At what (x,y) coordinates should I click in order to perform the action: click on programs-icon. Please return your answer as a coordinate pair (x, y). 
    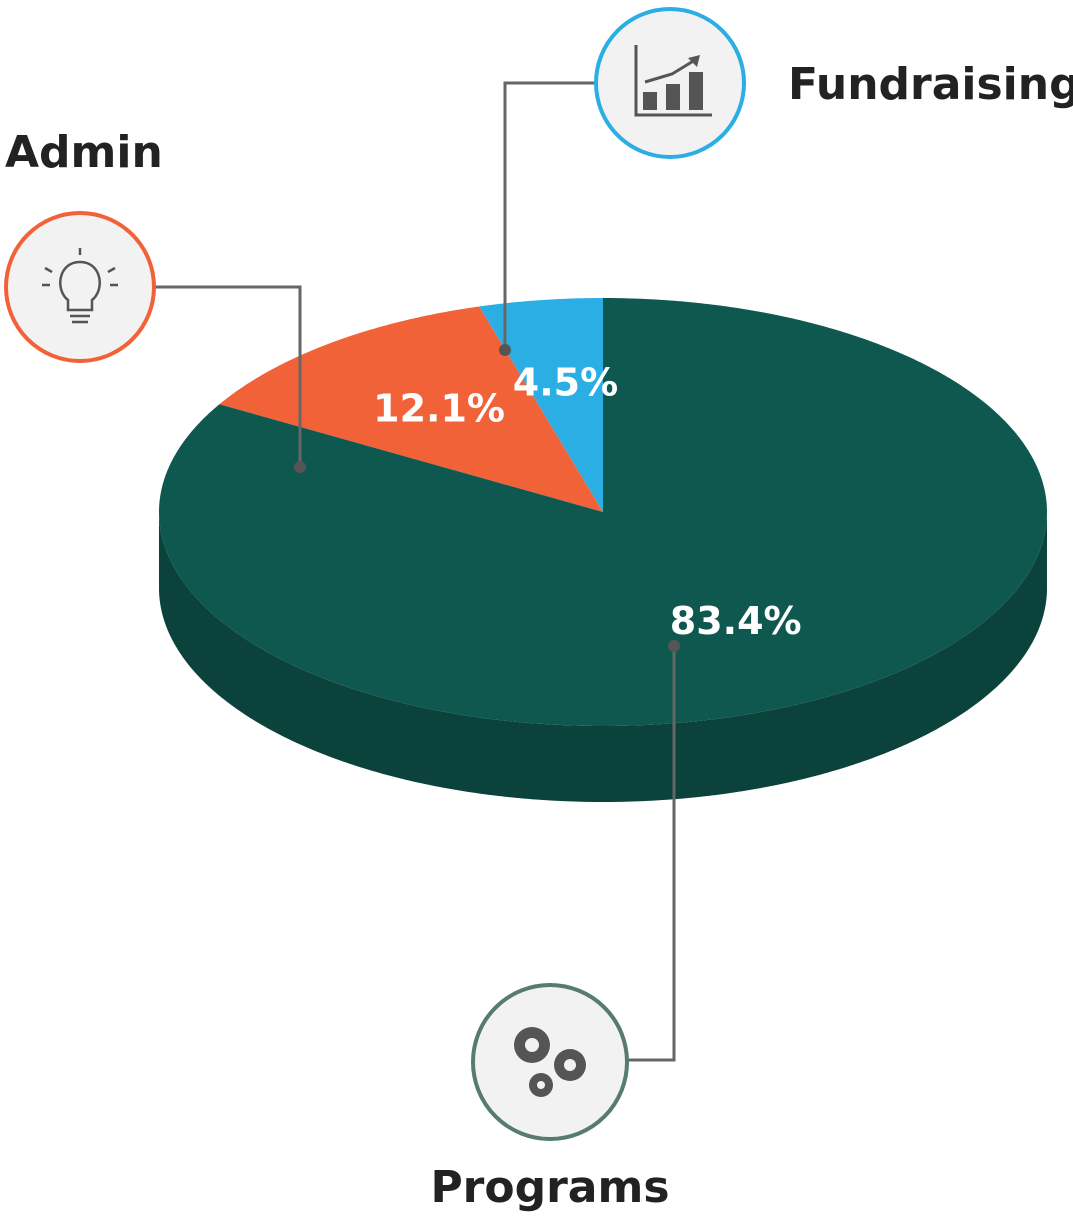
    Looking at the image, I should click on (550, 1062).